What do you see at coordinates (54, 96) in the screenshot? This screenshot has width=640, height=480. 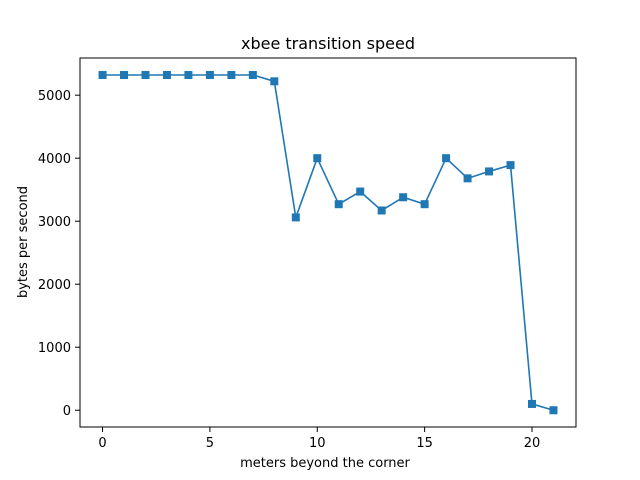 I see `y-tick-label: 5000` at bounding box center [54, 96].